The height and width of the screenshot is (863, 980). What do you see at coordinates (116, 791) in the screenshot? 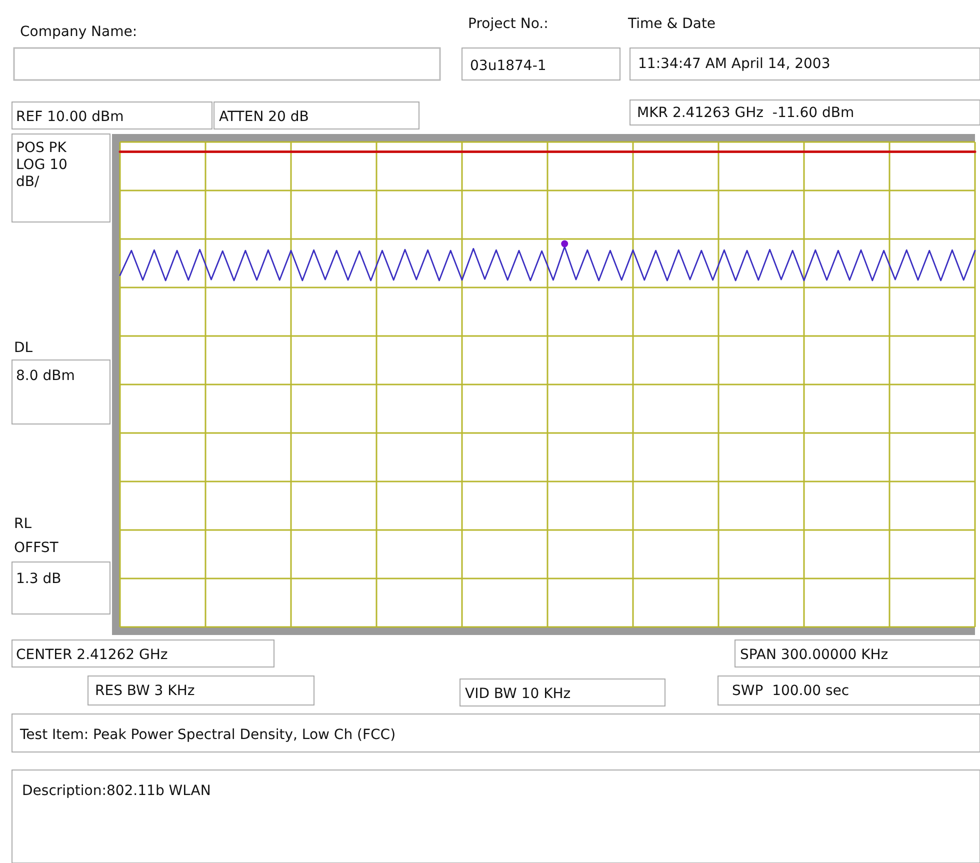
I see `text: Description:802.11b WLAN` at bounding box center [116, 791].